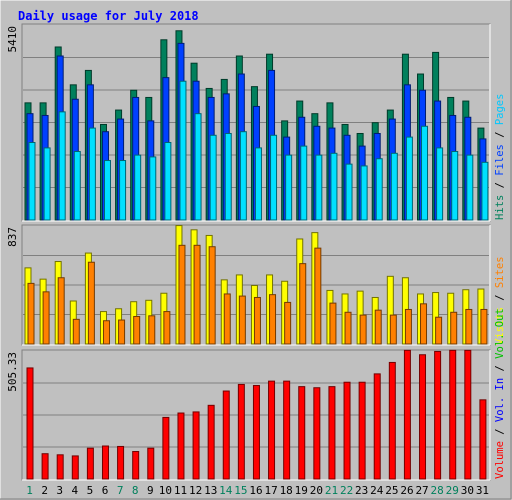  I want to click on x-tick-label-day-27: 27, so click(421, 490).